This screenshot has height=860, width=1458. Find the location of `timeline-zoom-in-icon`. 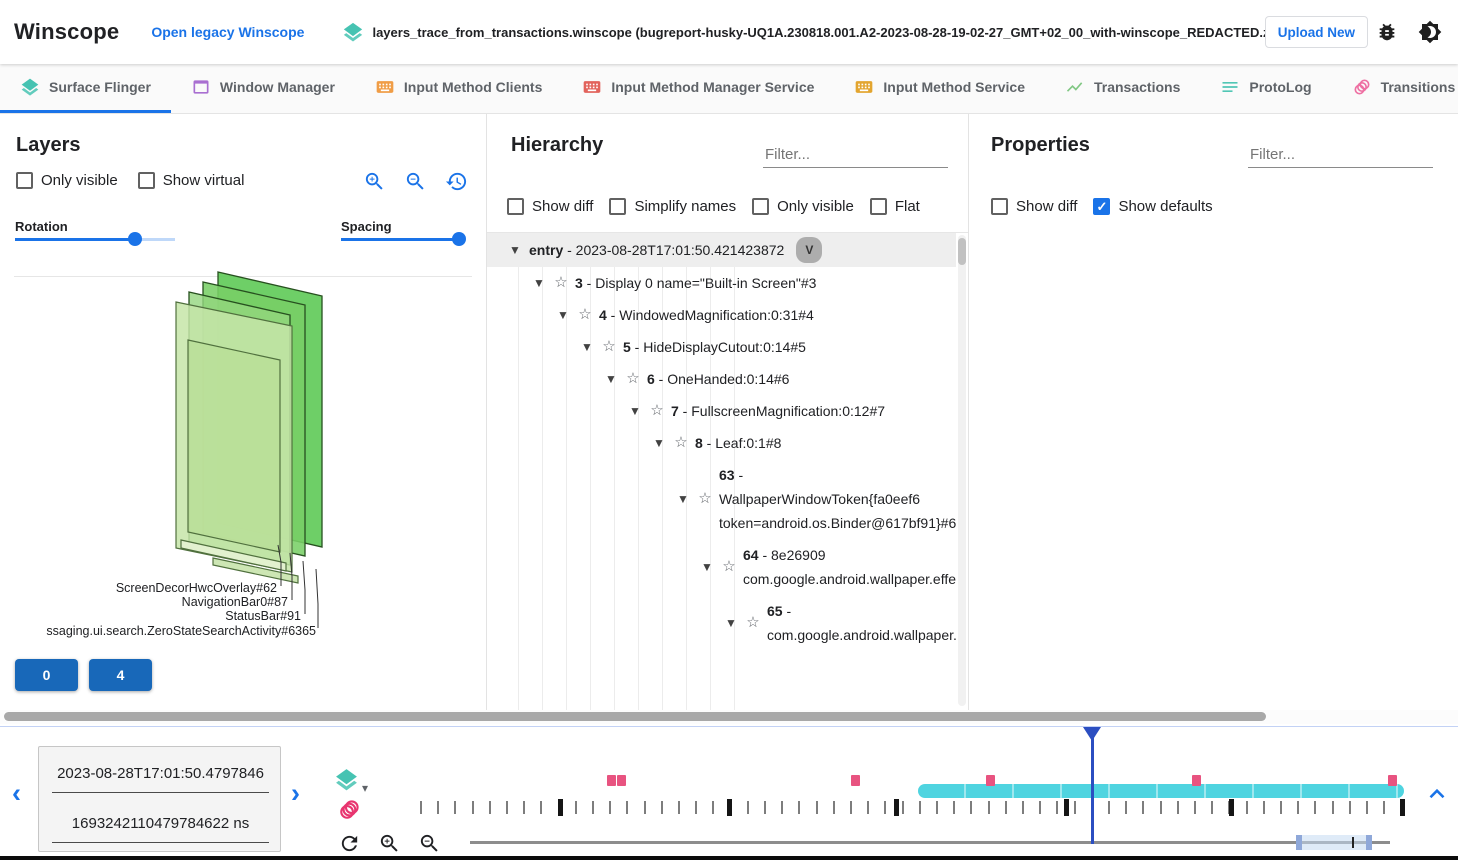

timeline-zoom-in-icon is located at coordinates (389, 843).